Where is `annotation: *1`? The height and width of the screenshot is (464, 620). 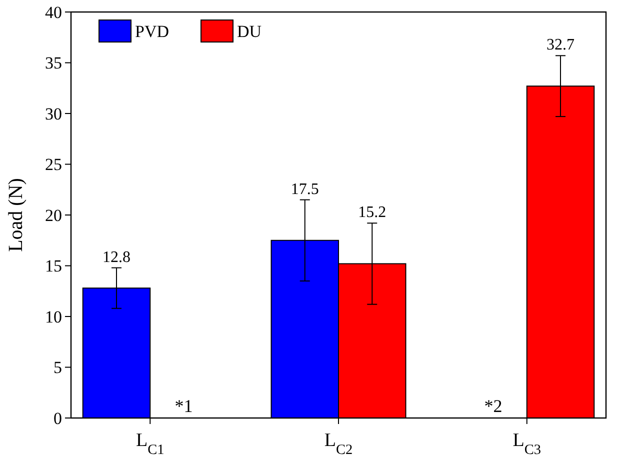
annotation: *1 is located at coordinates (183, 406).